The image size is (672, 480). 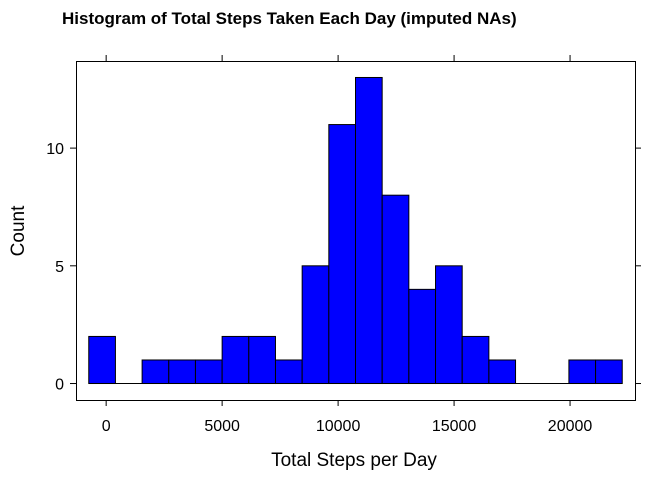 What do you see at coordinates (59, 385) in the screenshot?
I see `y-tick-label: 0` at bounding box center [59, 385].